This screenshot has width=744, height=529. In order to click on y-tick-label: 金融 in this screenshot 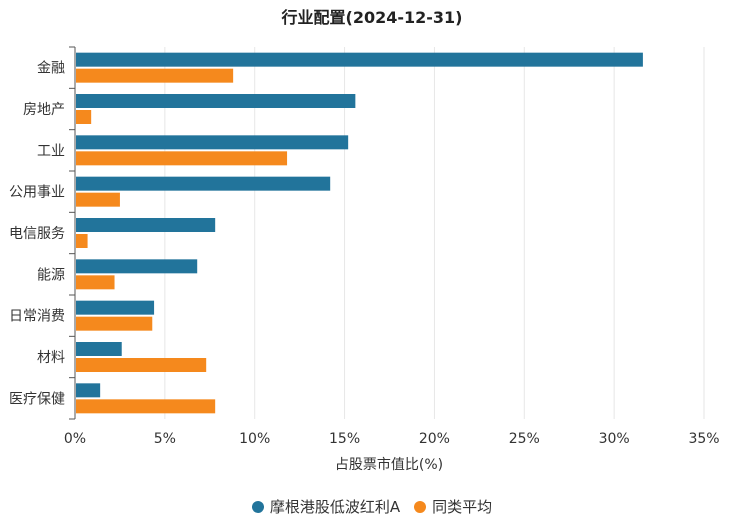, I will do `click(51, 69)`.